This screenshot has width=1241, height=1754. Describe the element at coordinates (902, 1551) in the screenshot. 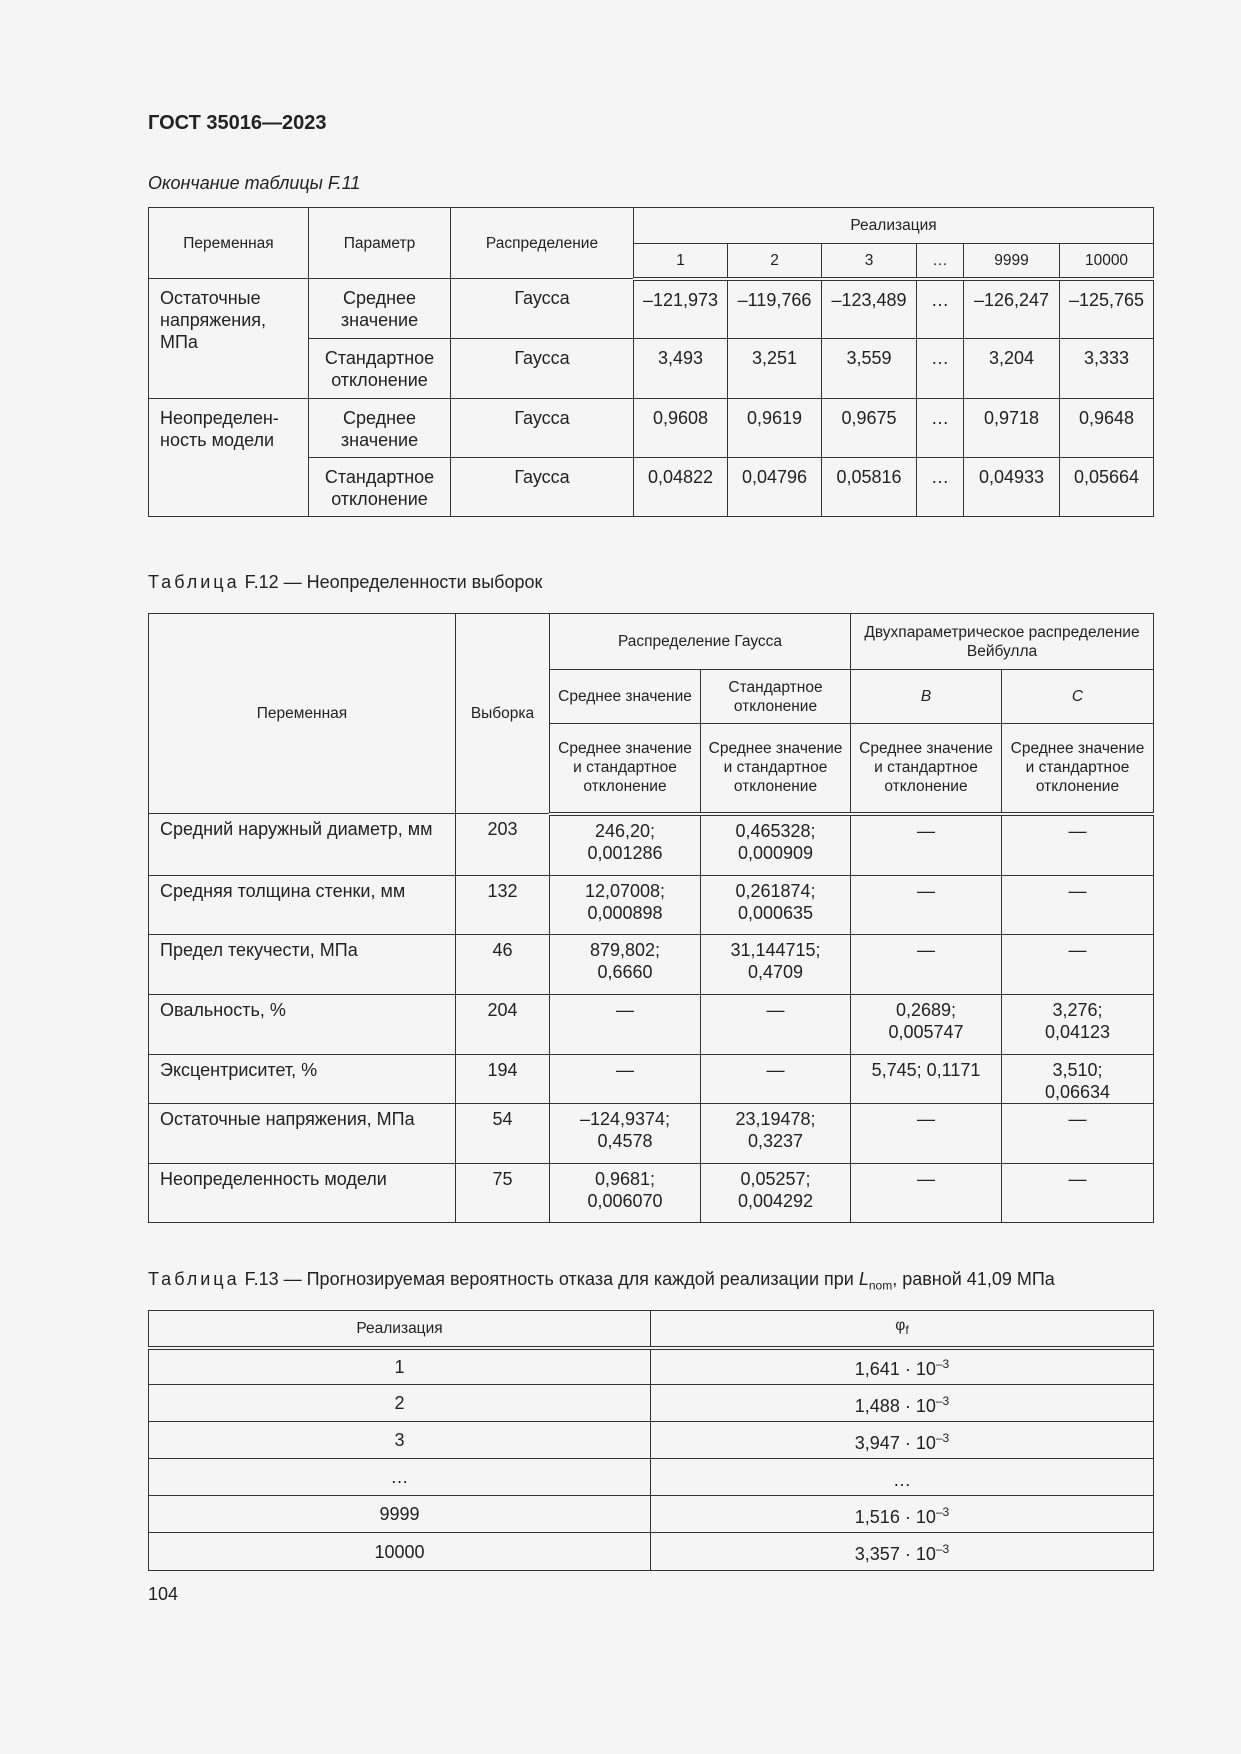

I see `cell-phi: 3,357 · 10–3` at that location.